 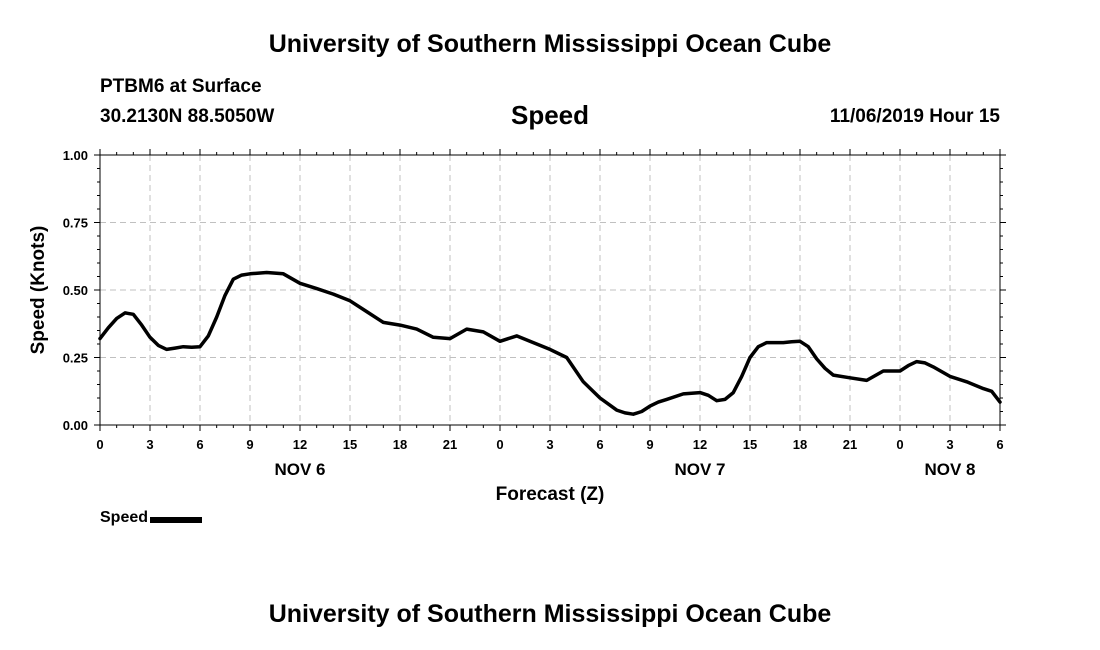 I want to click on date-label: NOV 7, so click(x=699, y=469).